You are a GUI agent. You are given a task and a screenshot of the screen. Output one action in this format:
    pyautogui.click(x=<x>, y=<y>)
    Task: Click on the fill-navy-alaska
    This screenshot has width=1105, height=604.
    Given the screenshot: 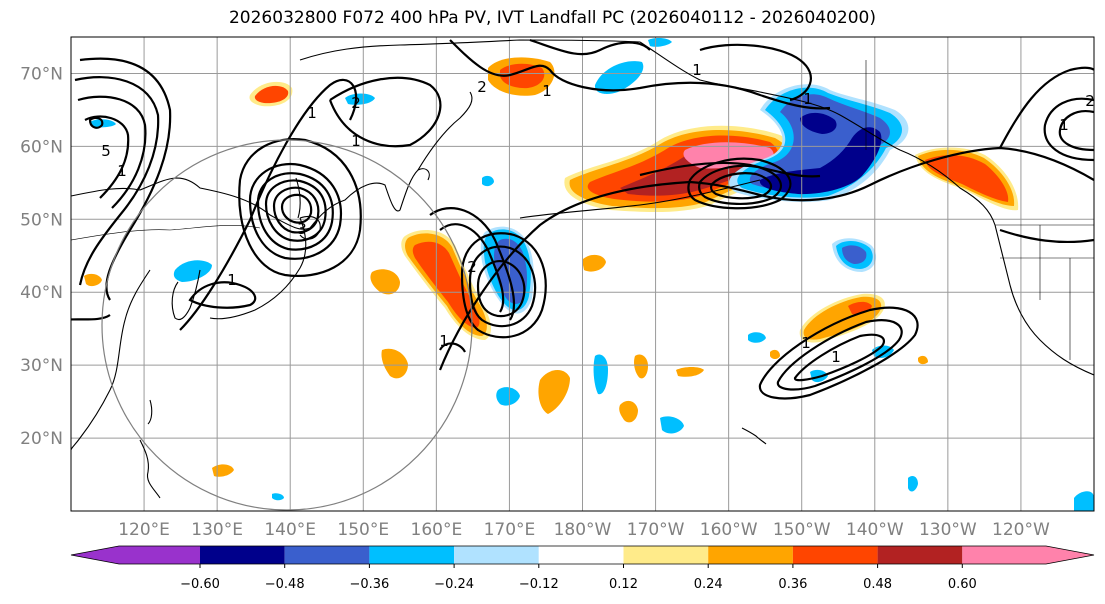 What is the action you would take?
    pyautogui.click(x=820, y=161)
    